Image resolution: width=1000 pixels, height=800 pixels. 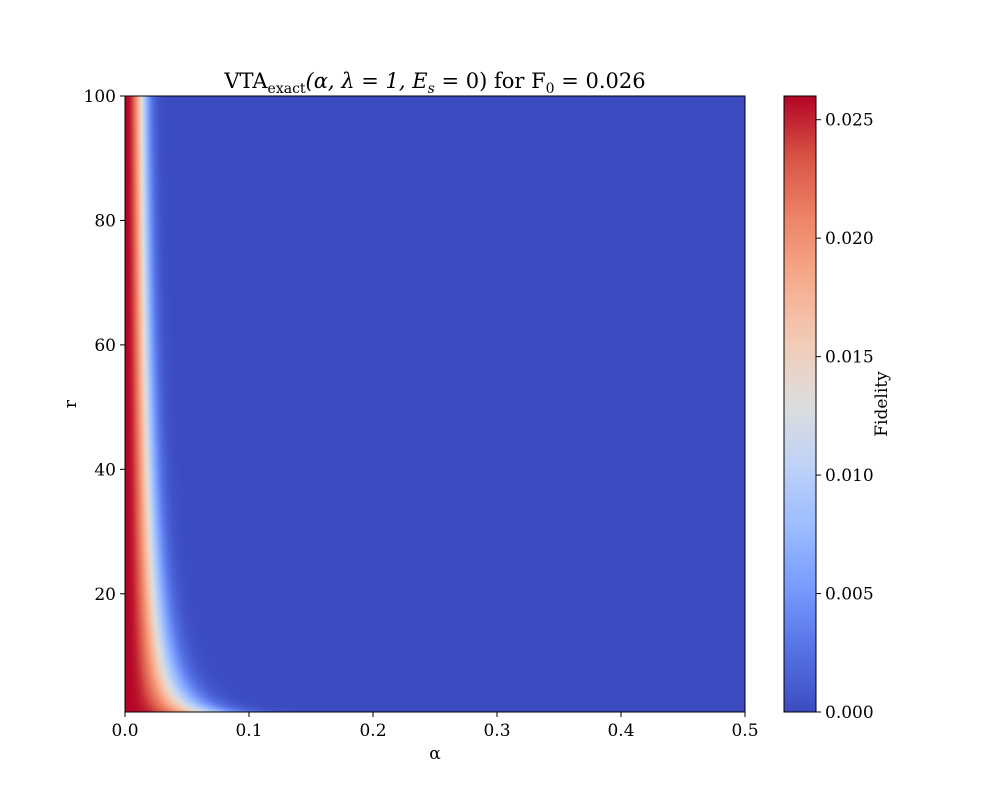 I want to click on x-tick-label: 0.3, so click(x=496, y=731).